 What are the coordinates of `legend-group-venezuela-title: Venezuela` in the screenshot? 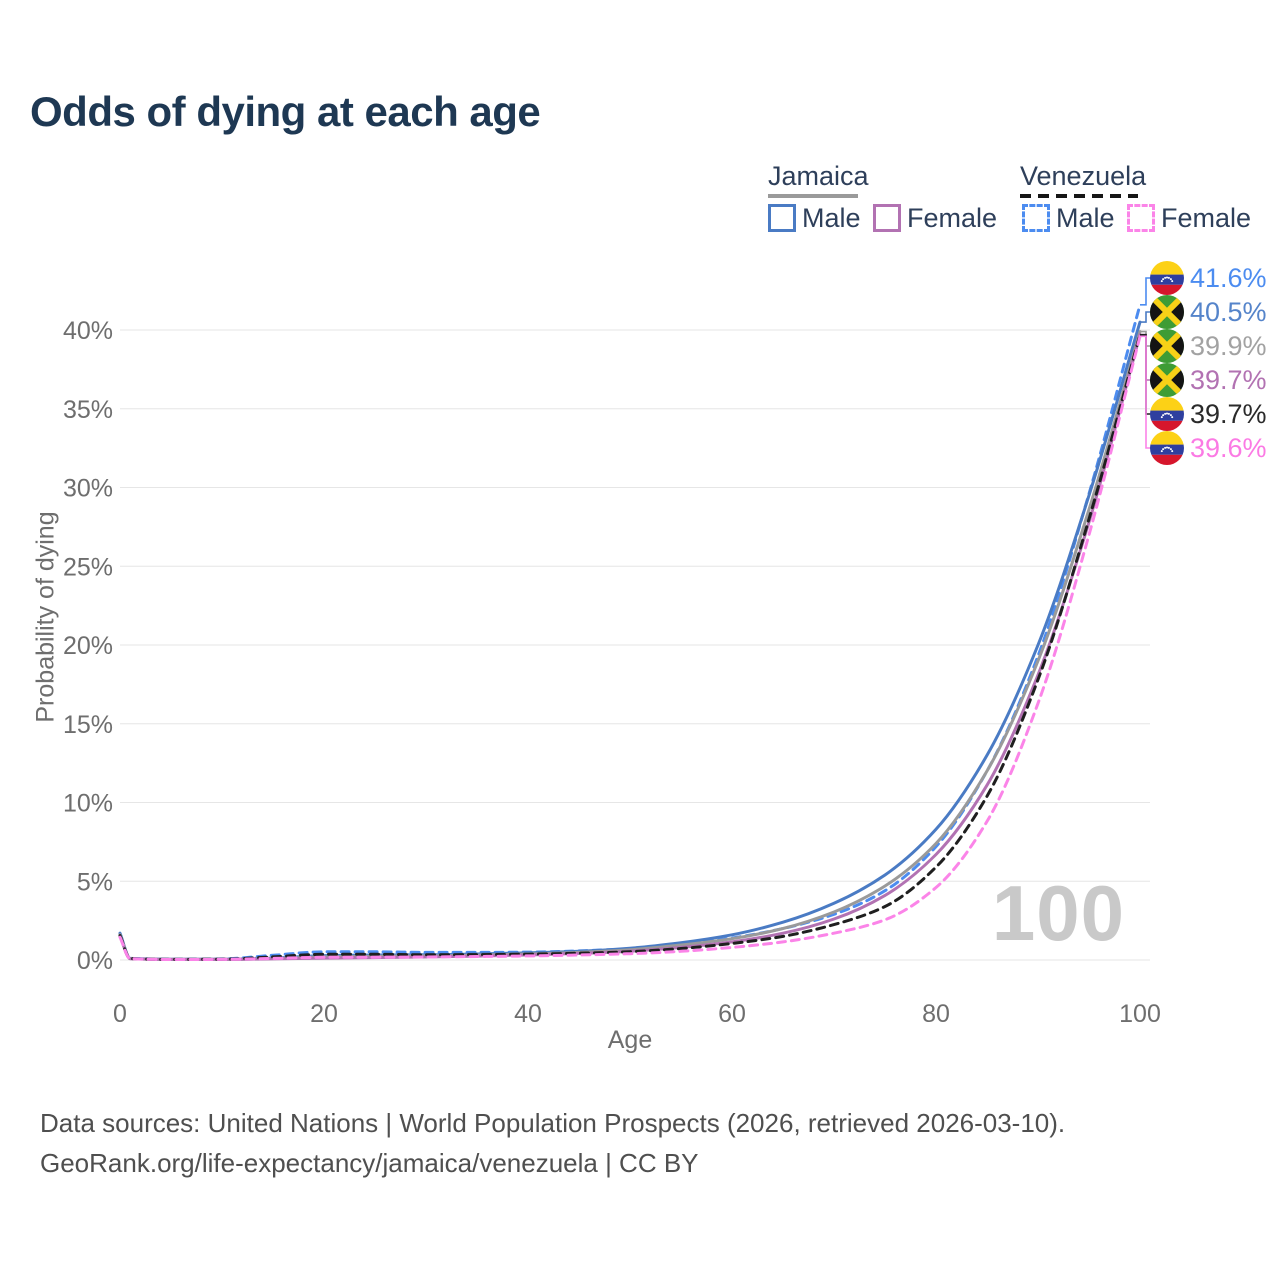 It's located at (1083, 176).